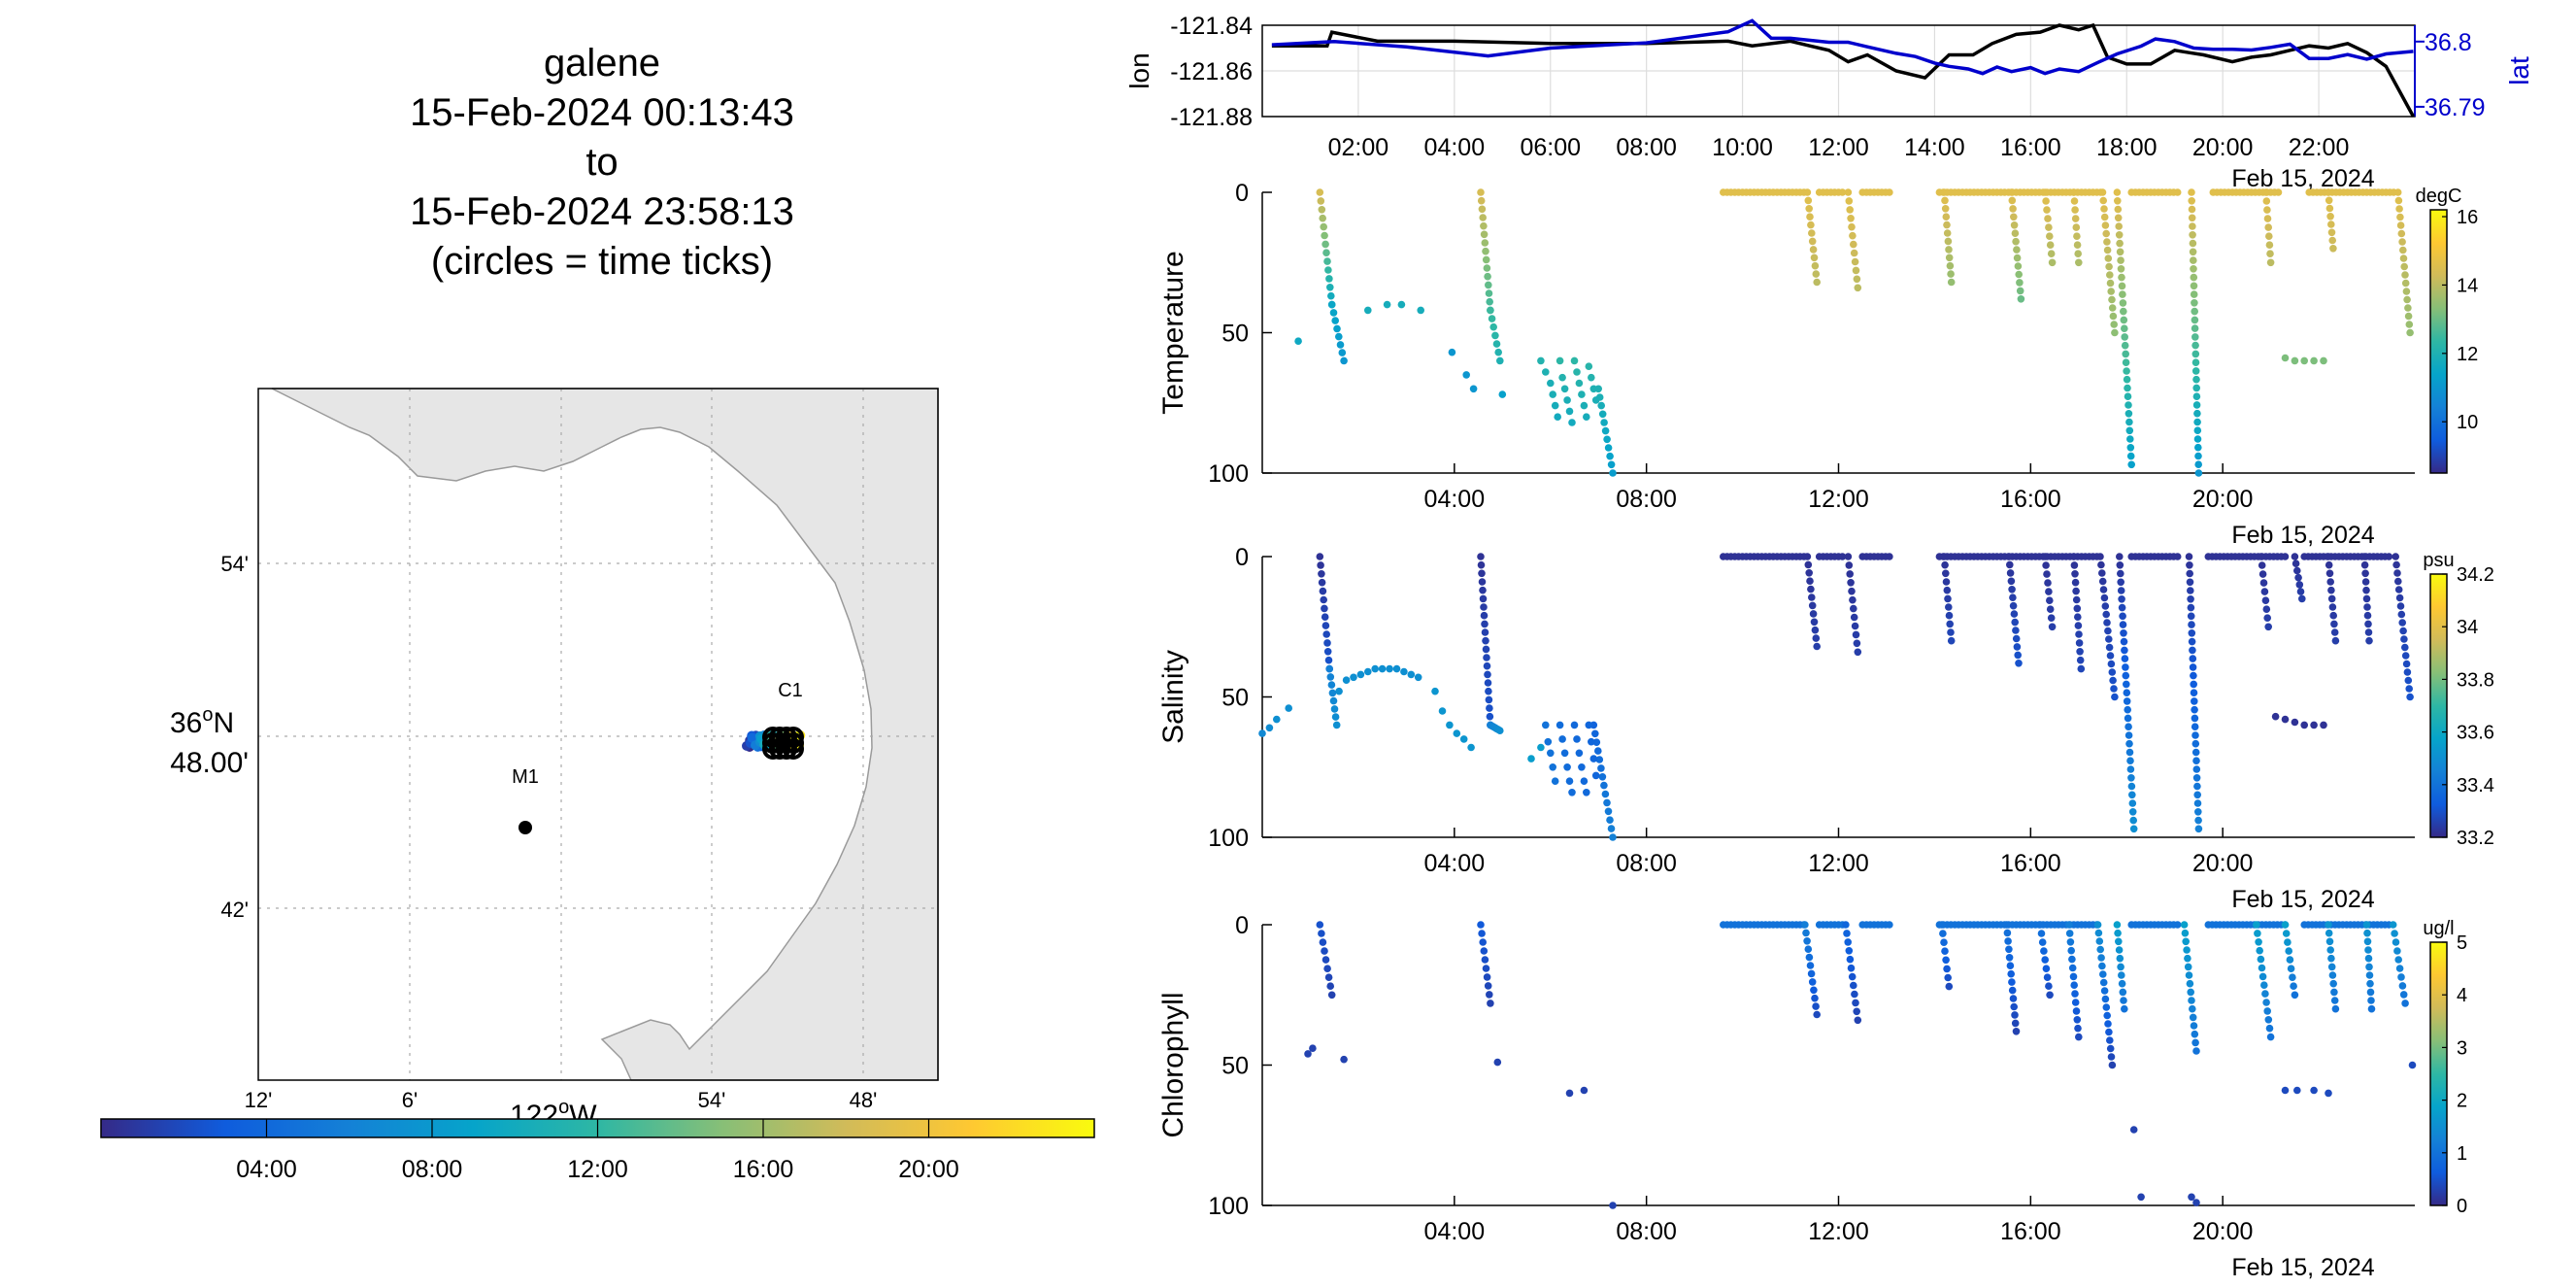 The height and width of the screenshot is (1288, 2576). What do you see at coordinates (1455, 863) in the screenshot?
I see `salinity-xtick-label: 04:00` at bounding box center [1455, 863].